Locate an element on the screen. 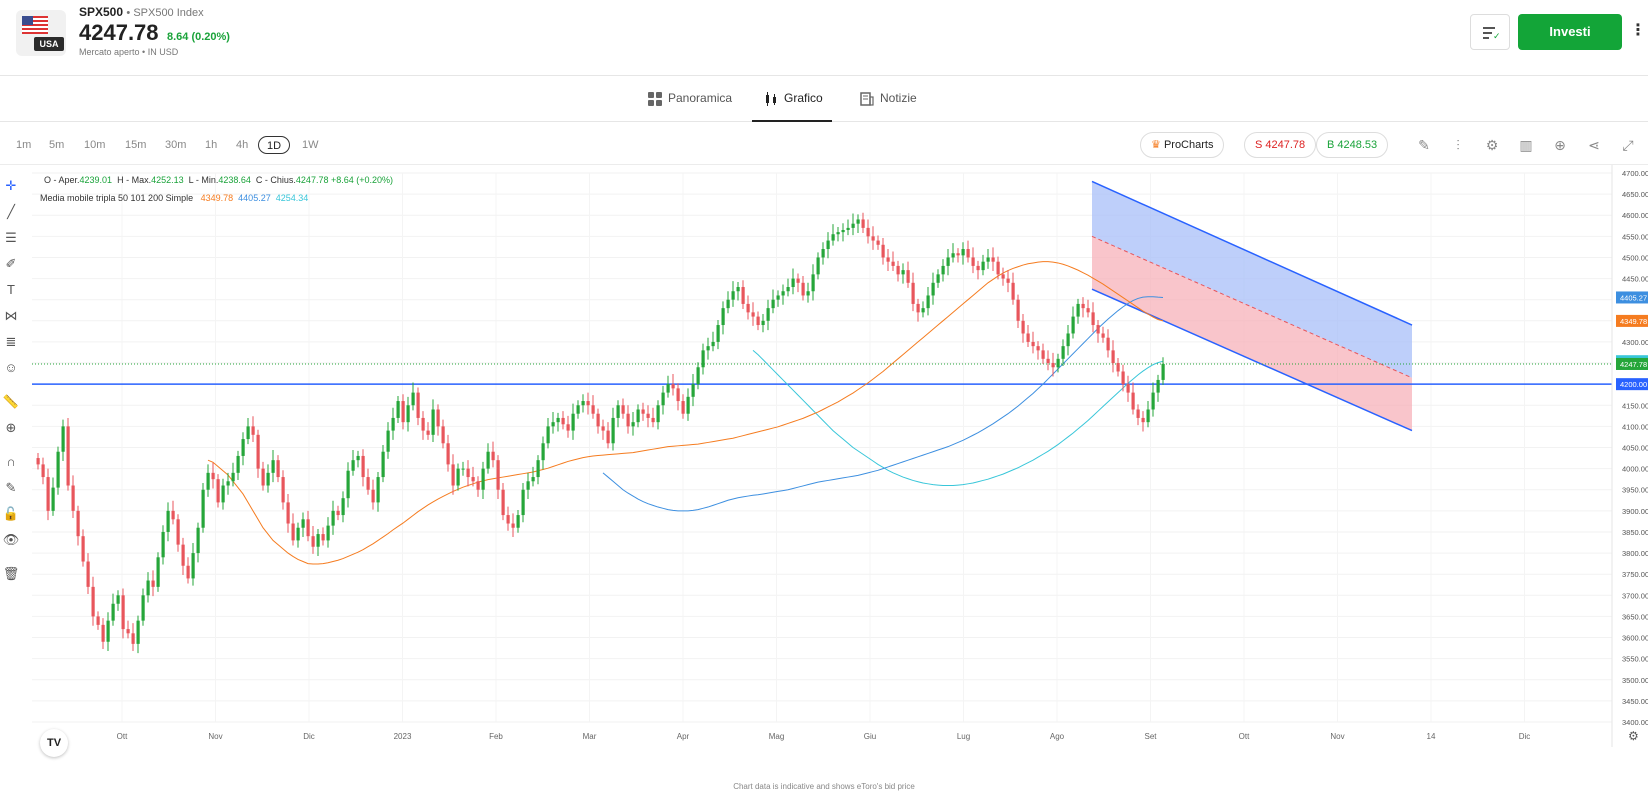 This screenshot has height=796, width=1648. axis-settings-icon: ⚙ is located at coordinates (1633, 736).